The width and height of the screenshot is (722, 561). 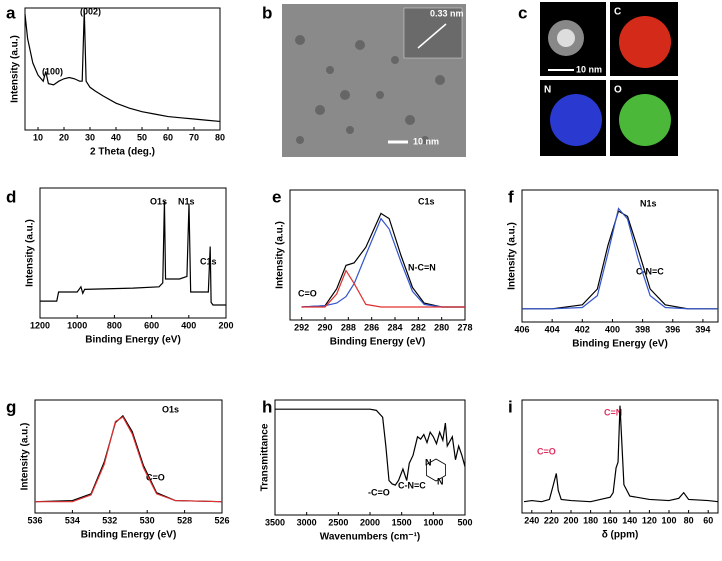 What do you see at coordinates (221, 520) in the screenshot?
I see `x-tick-label: 526` at bounding box center [221, 520].